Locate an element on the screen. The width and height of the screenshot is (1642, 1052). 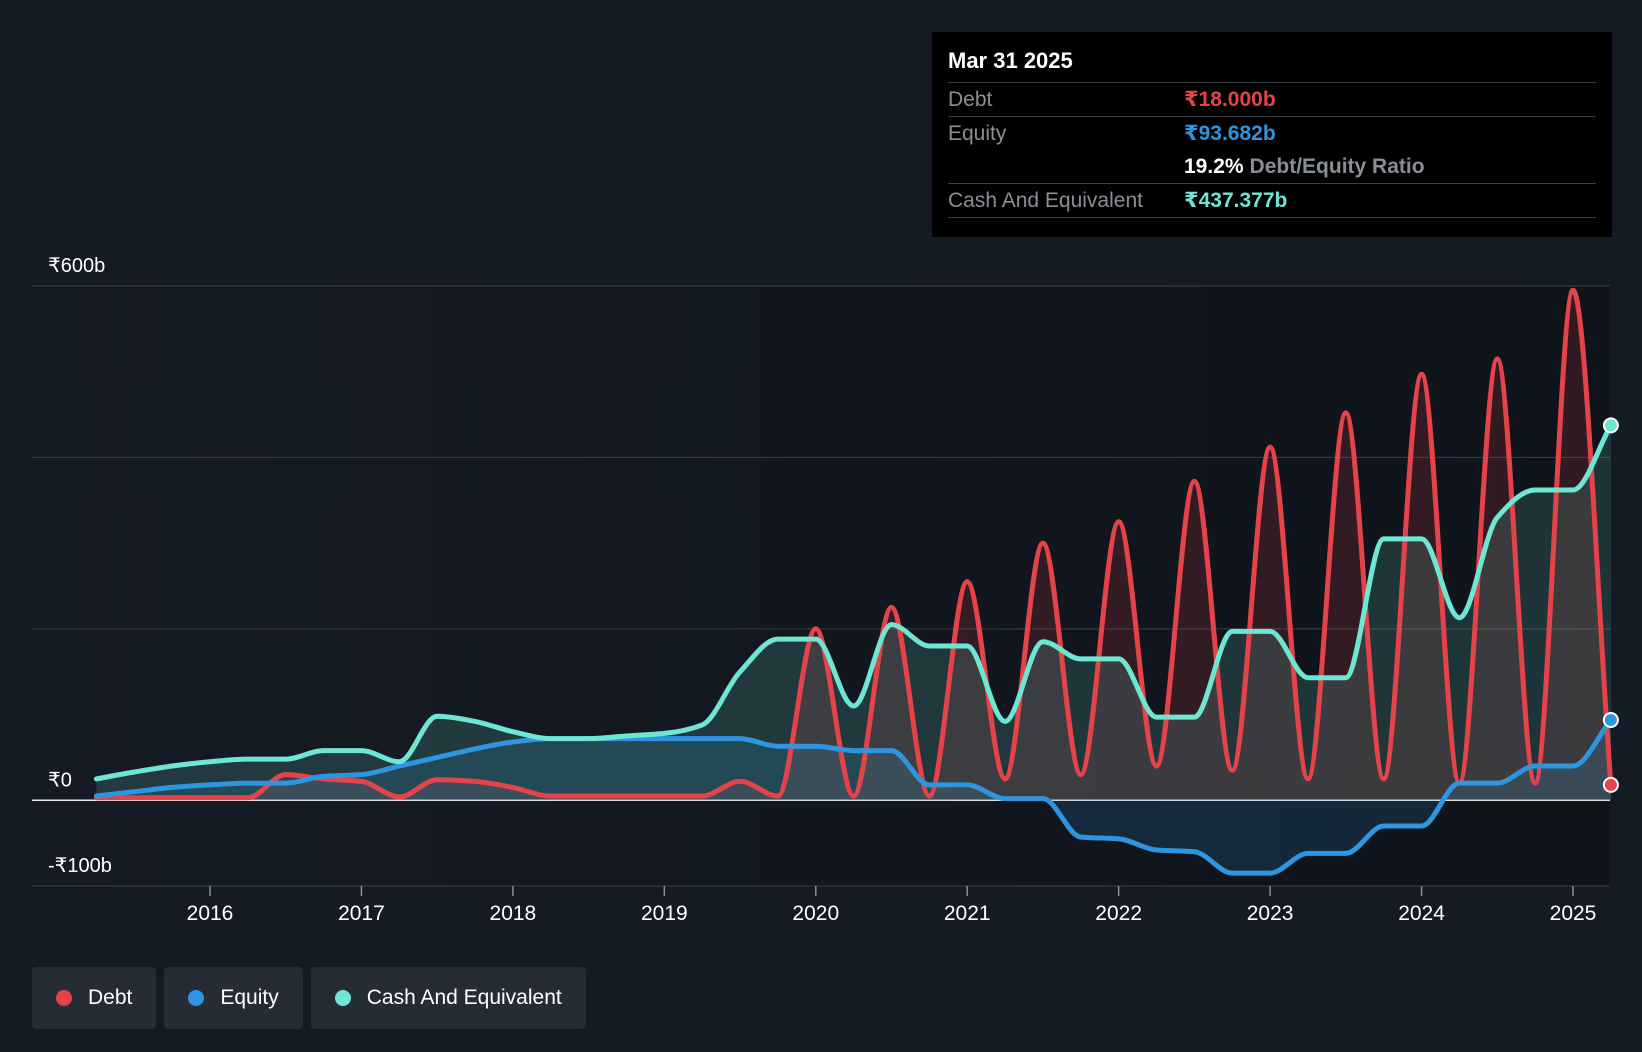
legend-item-equity: Equity is located at coordinates (233, 998).